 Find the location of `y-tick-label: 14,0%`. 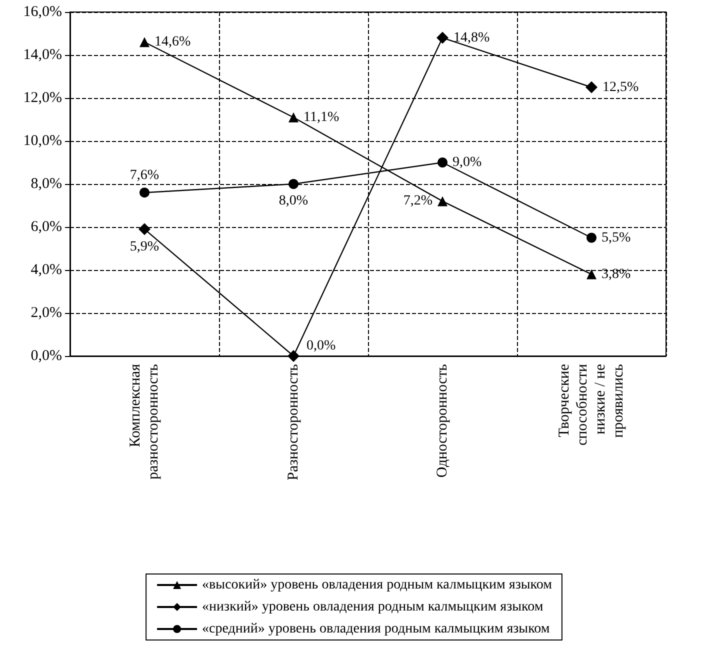

y-tick-label: 14,0% is located at coordinates (42, 55).